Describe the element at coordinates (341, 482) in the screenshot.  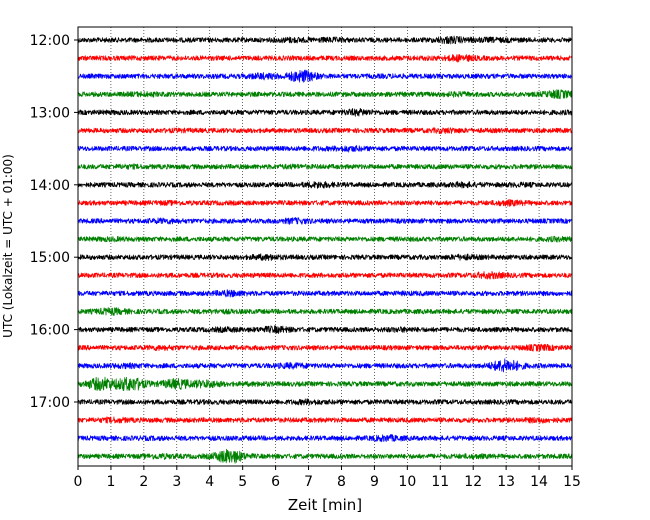
I see `x-tick-label: 8` at that location.